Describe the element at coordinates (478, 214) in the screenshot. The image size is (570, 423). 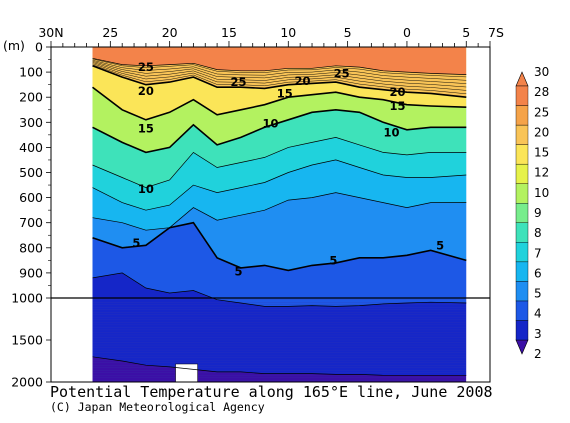
I see `no-data-region` at that location.